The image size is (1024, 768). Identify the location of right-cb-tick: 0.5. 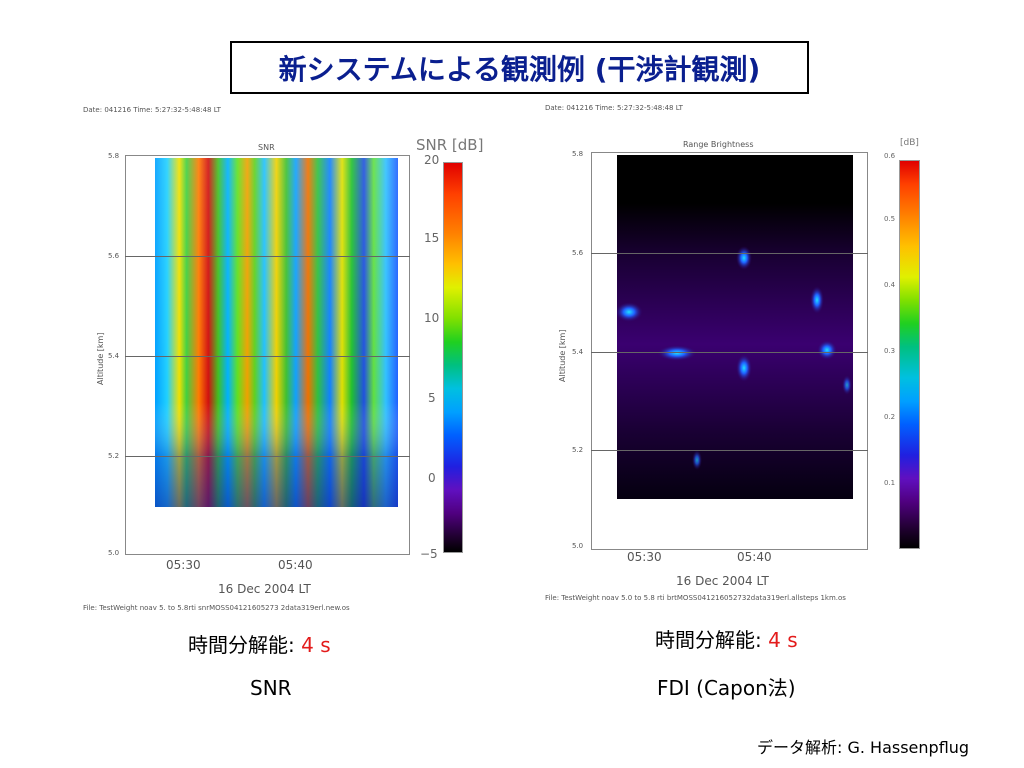
(890, 219).